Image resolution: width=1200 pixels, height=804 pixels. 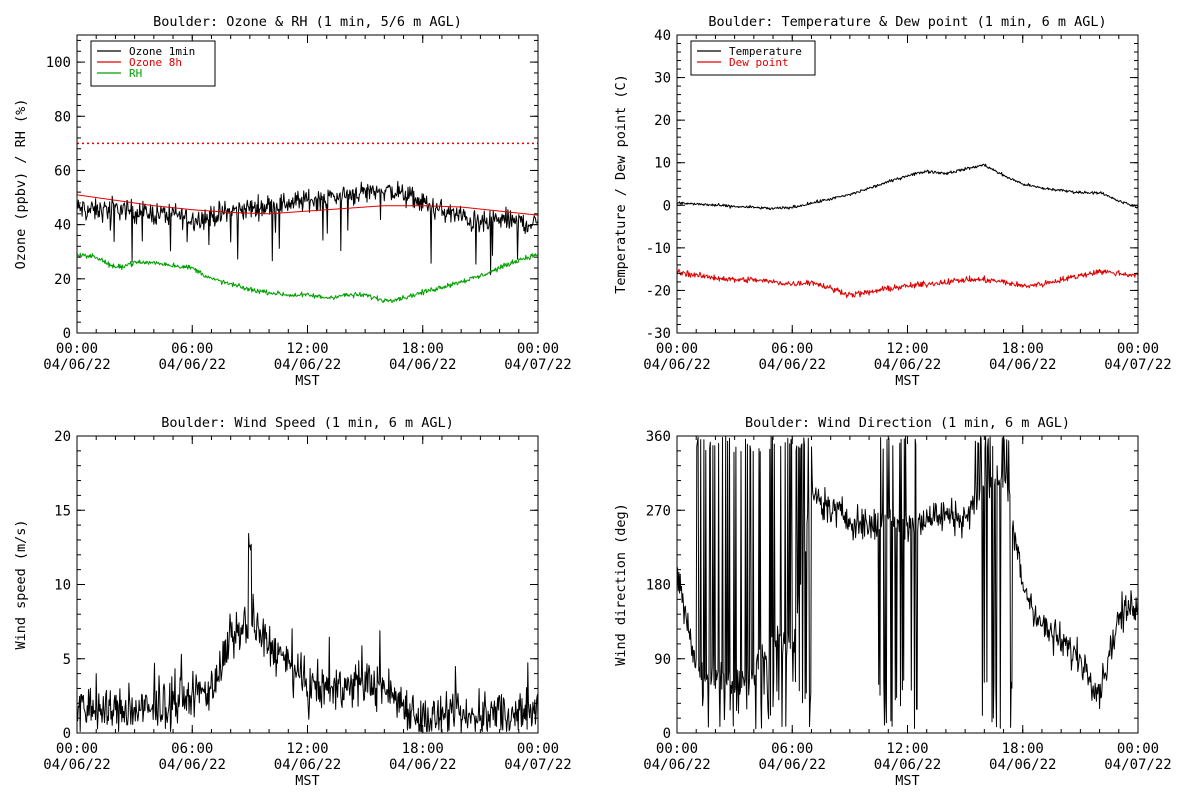 What do you see at coordinates (62, 171) in the screenshot?
I see `y-tick-label: 60` at bounding box center [62, 171].